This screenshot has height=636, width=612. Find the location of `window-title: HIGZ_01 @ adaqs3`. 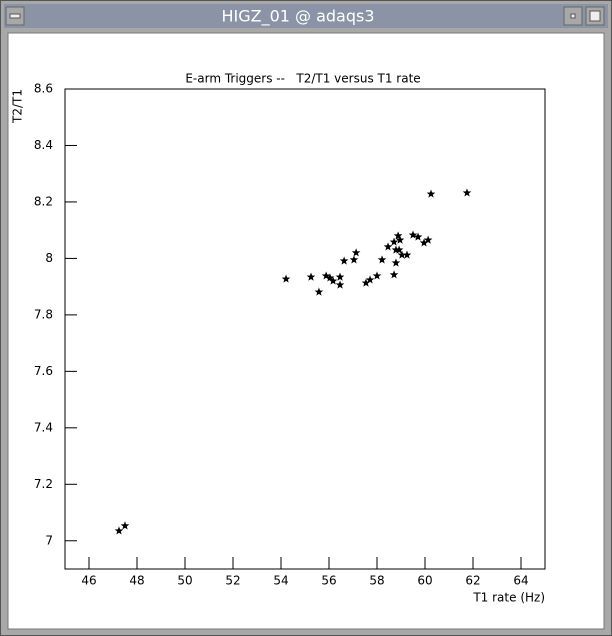

window-title: HIGZ_01 @ adaqs3 is located at coordinates (297, 17).